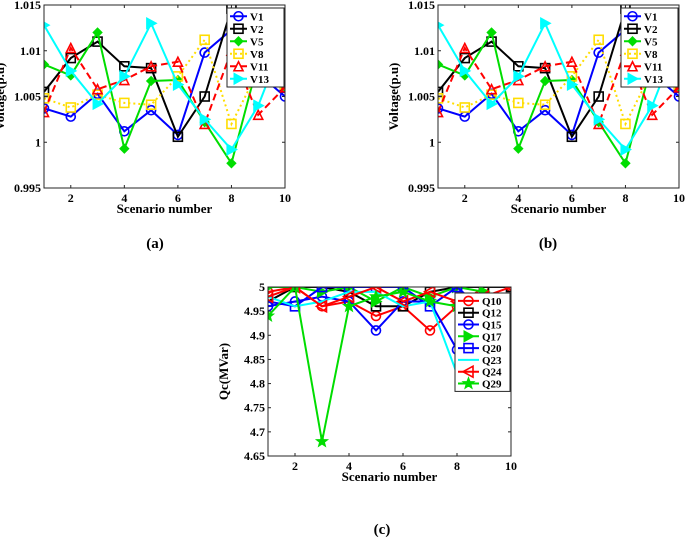 Image resolution: width=685 pixels, height=538 pixels. I want to click on legend-label-q12: Q12, so click(492, 314).